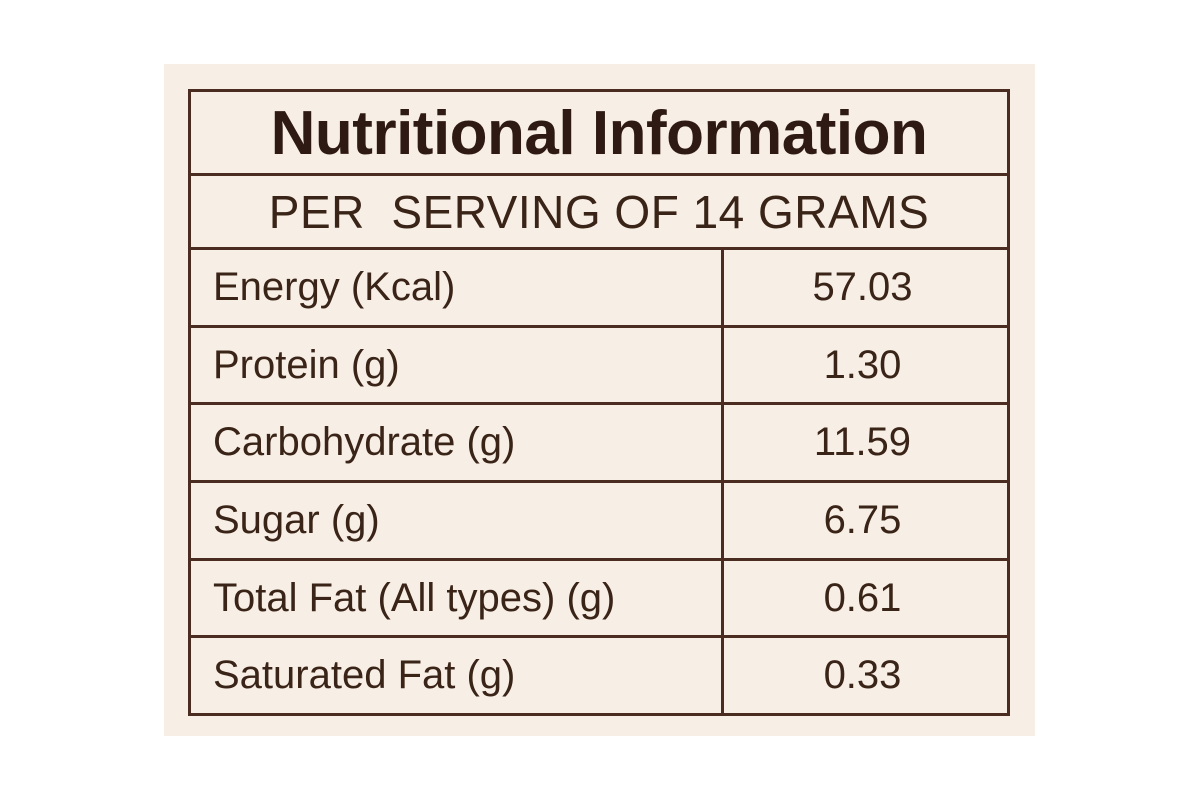 The image size is (1200, 800). I want to click on nutrient-value: 11.59, so click(862, 442).